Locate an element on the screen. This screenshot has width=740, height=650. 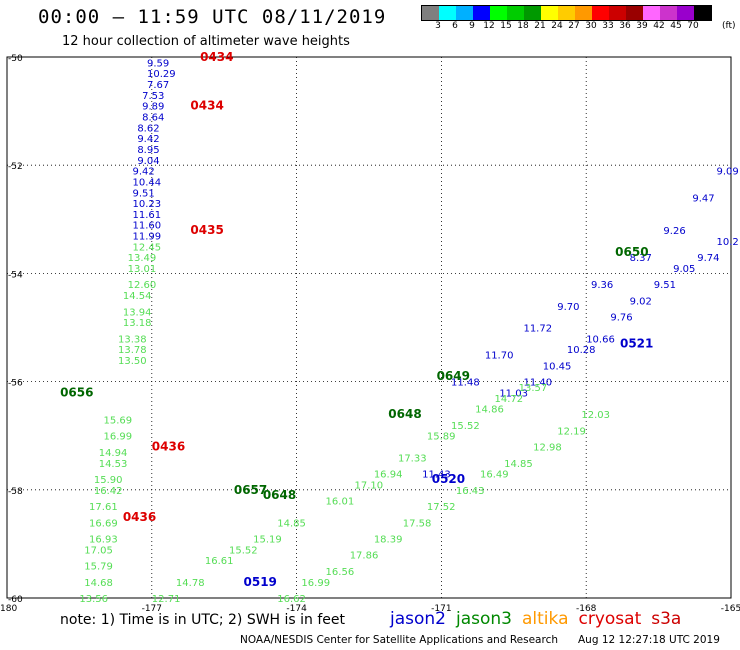
color-scale-label: 6 is located at coordinates (455, 26).